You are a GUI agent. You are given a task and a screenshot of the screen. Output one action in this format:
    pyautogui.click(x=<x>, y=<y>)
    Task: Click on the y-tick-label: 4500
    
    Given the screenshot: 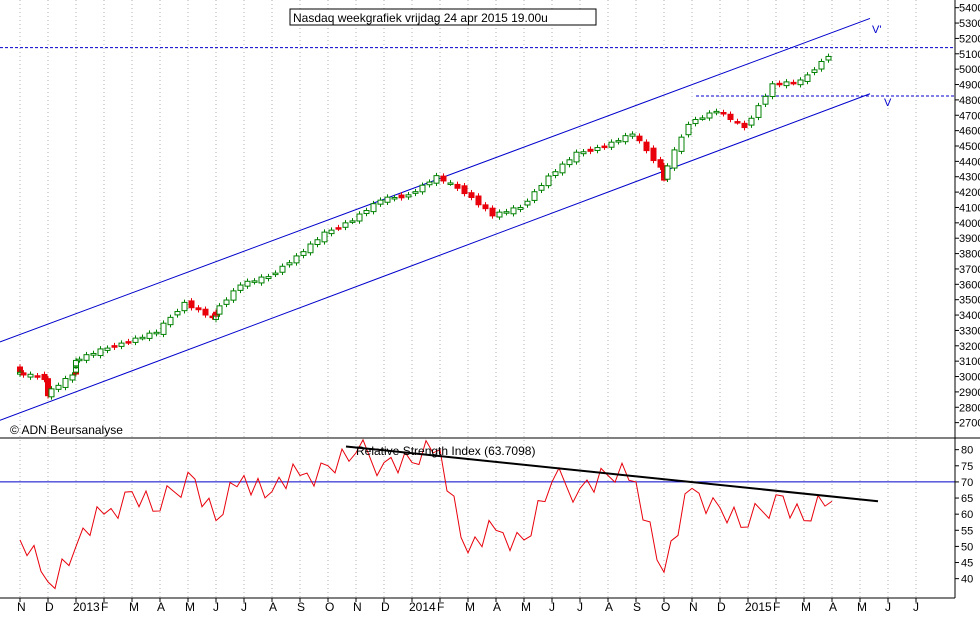 What is the action you would take?
    pyautogui.click(x=969, y=147)
    